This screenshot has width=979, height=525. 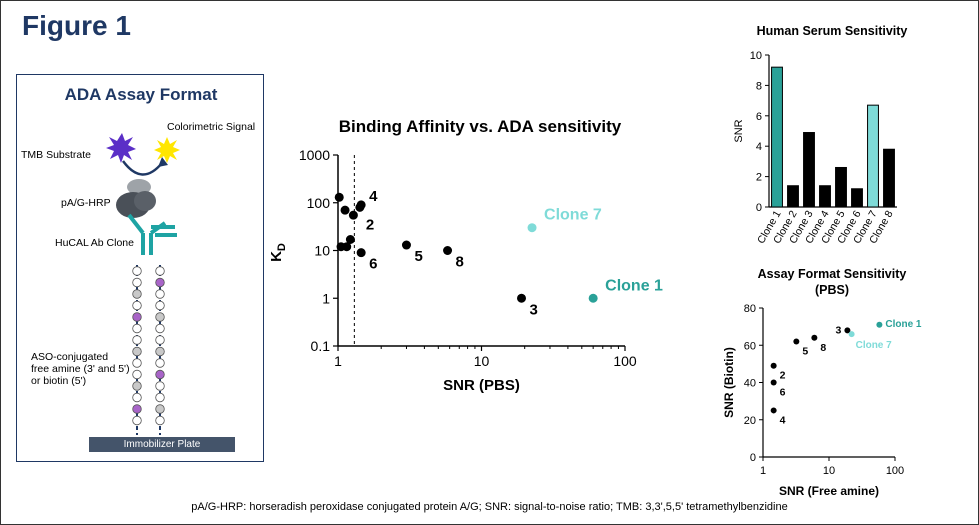 I want to click on reaction-arrow-icon, so click(x=142, y=168).